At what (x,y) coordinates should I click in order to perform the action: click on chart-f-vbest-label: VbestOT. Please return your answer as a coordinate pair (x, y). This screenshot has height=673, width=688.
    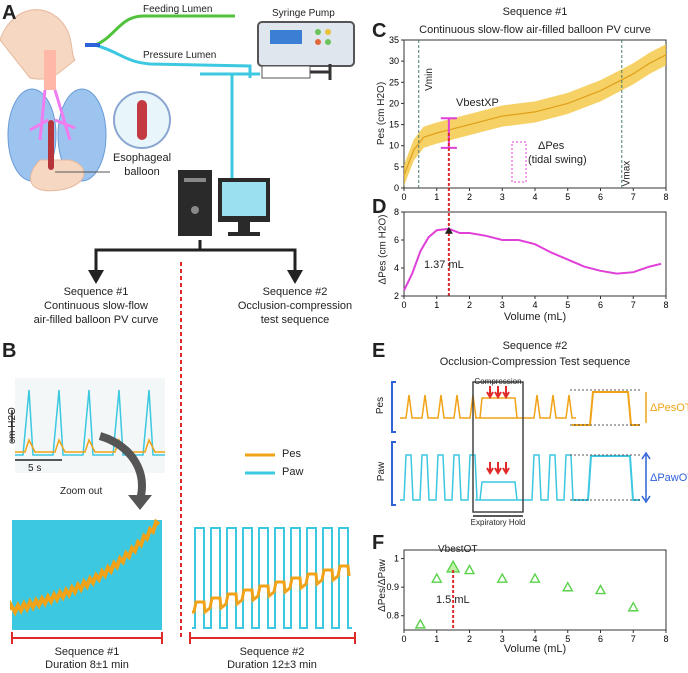
    Looking at the image, I should click on (458, 549).